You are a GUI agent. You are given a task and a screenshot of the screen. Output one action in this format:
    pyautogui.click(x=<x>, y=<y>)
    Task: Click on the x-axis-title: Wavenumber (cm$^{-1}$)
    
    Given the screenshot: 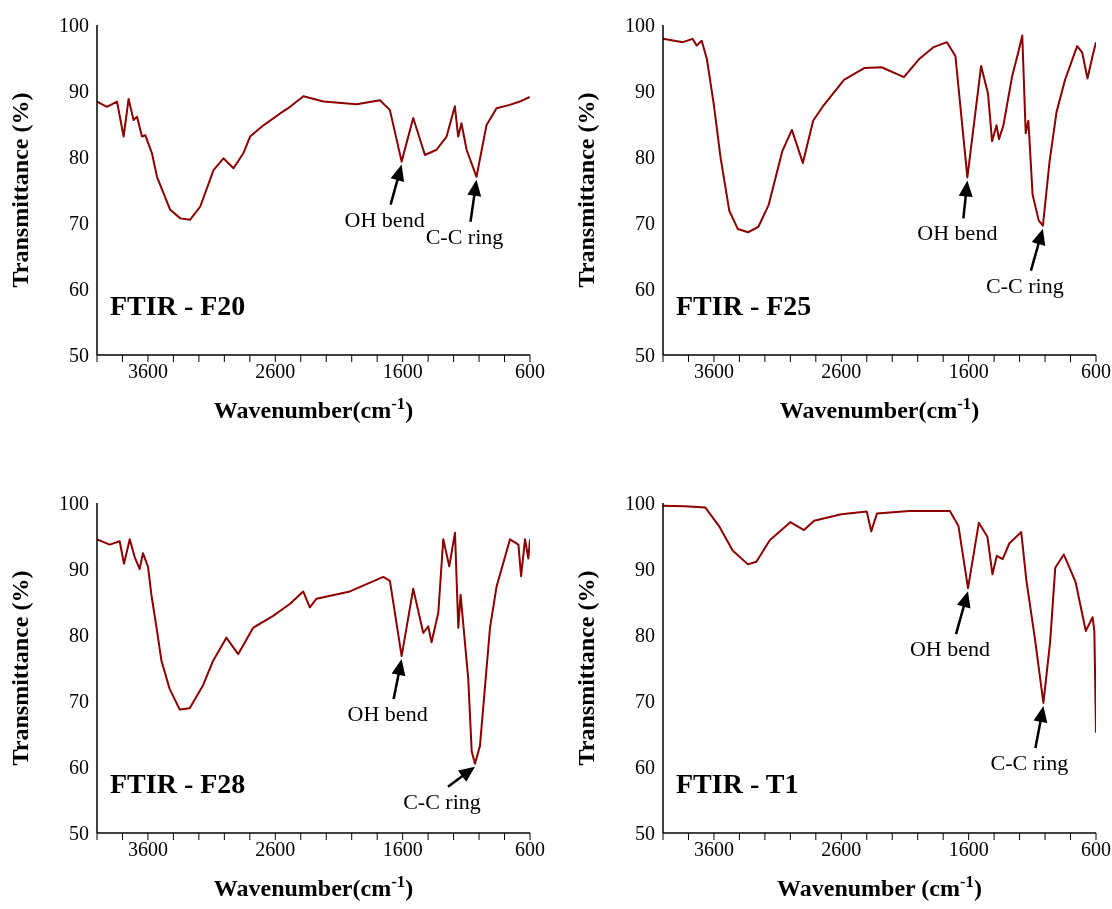 What is the action you would take?
    pyautogui.click(x=879, y=886)
    